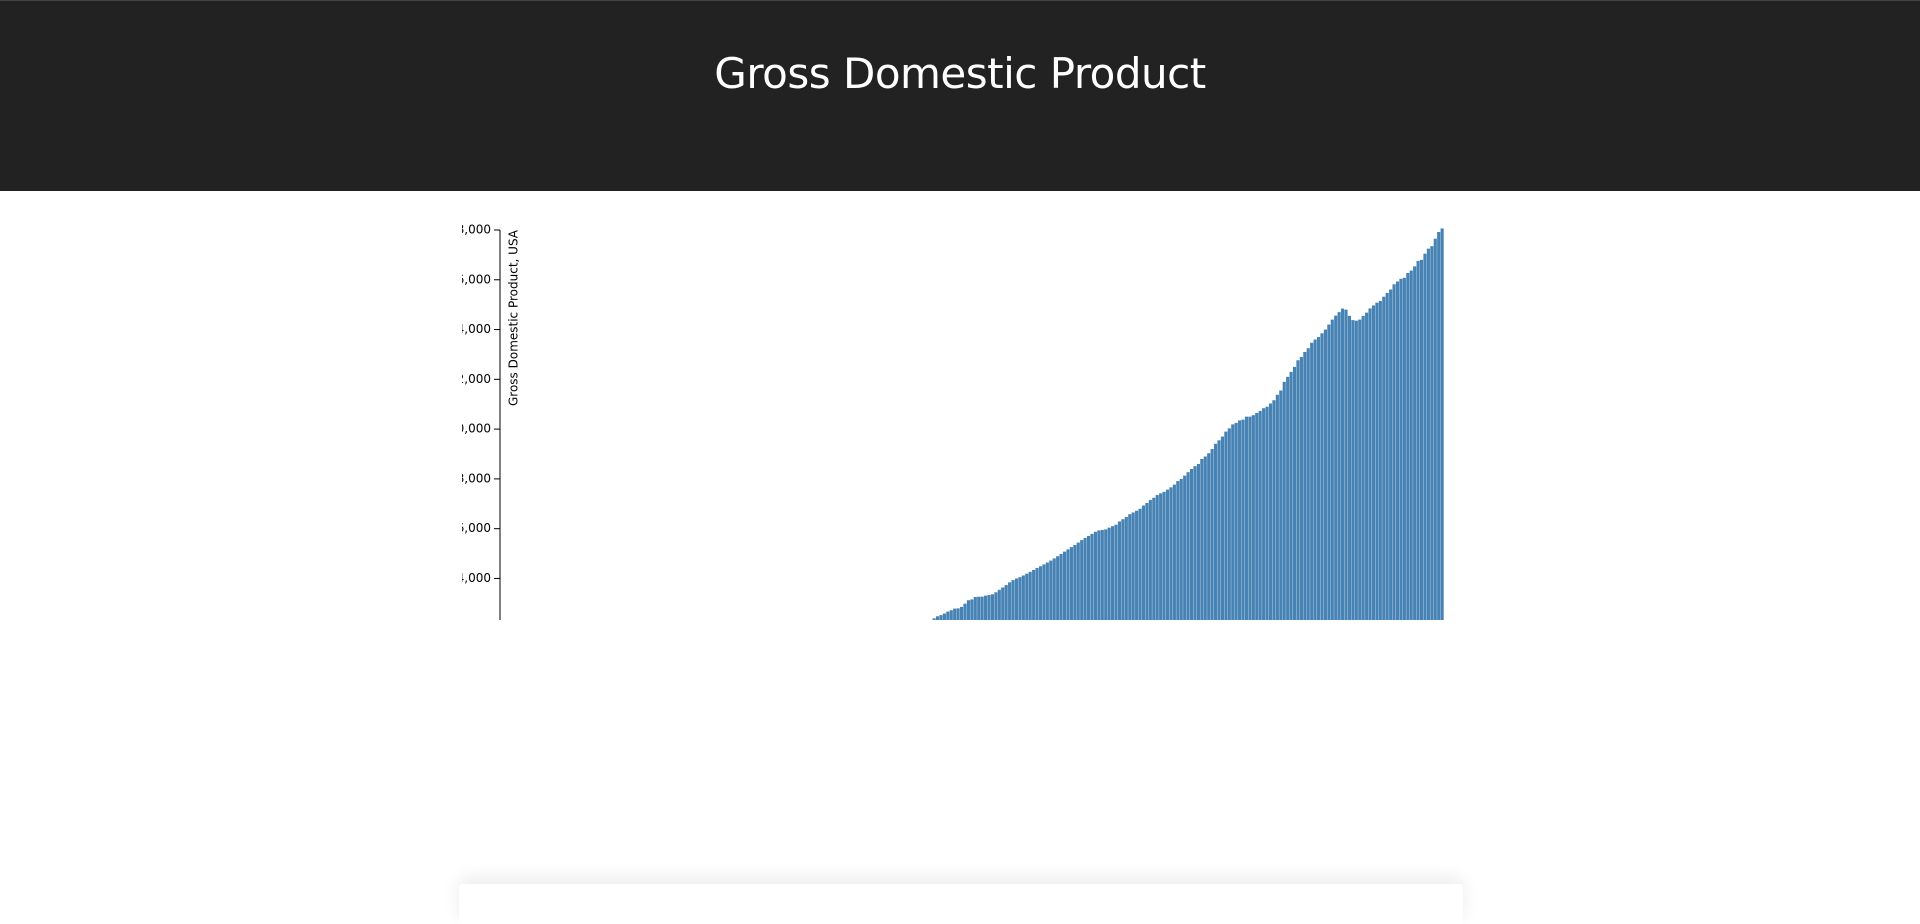 This screenshot has width=1920, height=924. What do you see at coordinates (476, 230) in the screenshot?
I see `y-tick-label: 18,000` at bounding box center [476, 230].